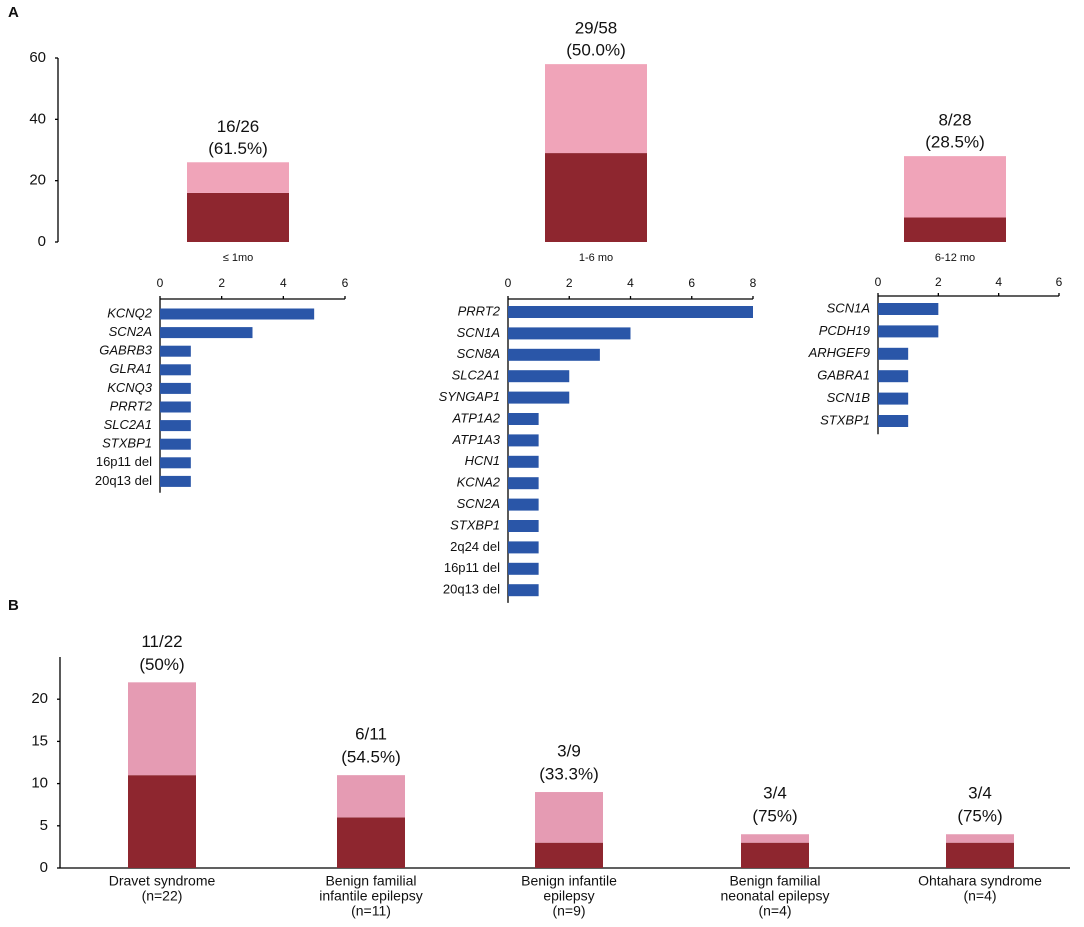 This screenshot has width=1084, height=927. Describe the element at coordinates (596, 28) in the screenshot. I see `bar-annotation: 29/58` at that location.